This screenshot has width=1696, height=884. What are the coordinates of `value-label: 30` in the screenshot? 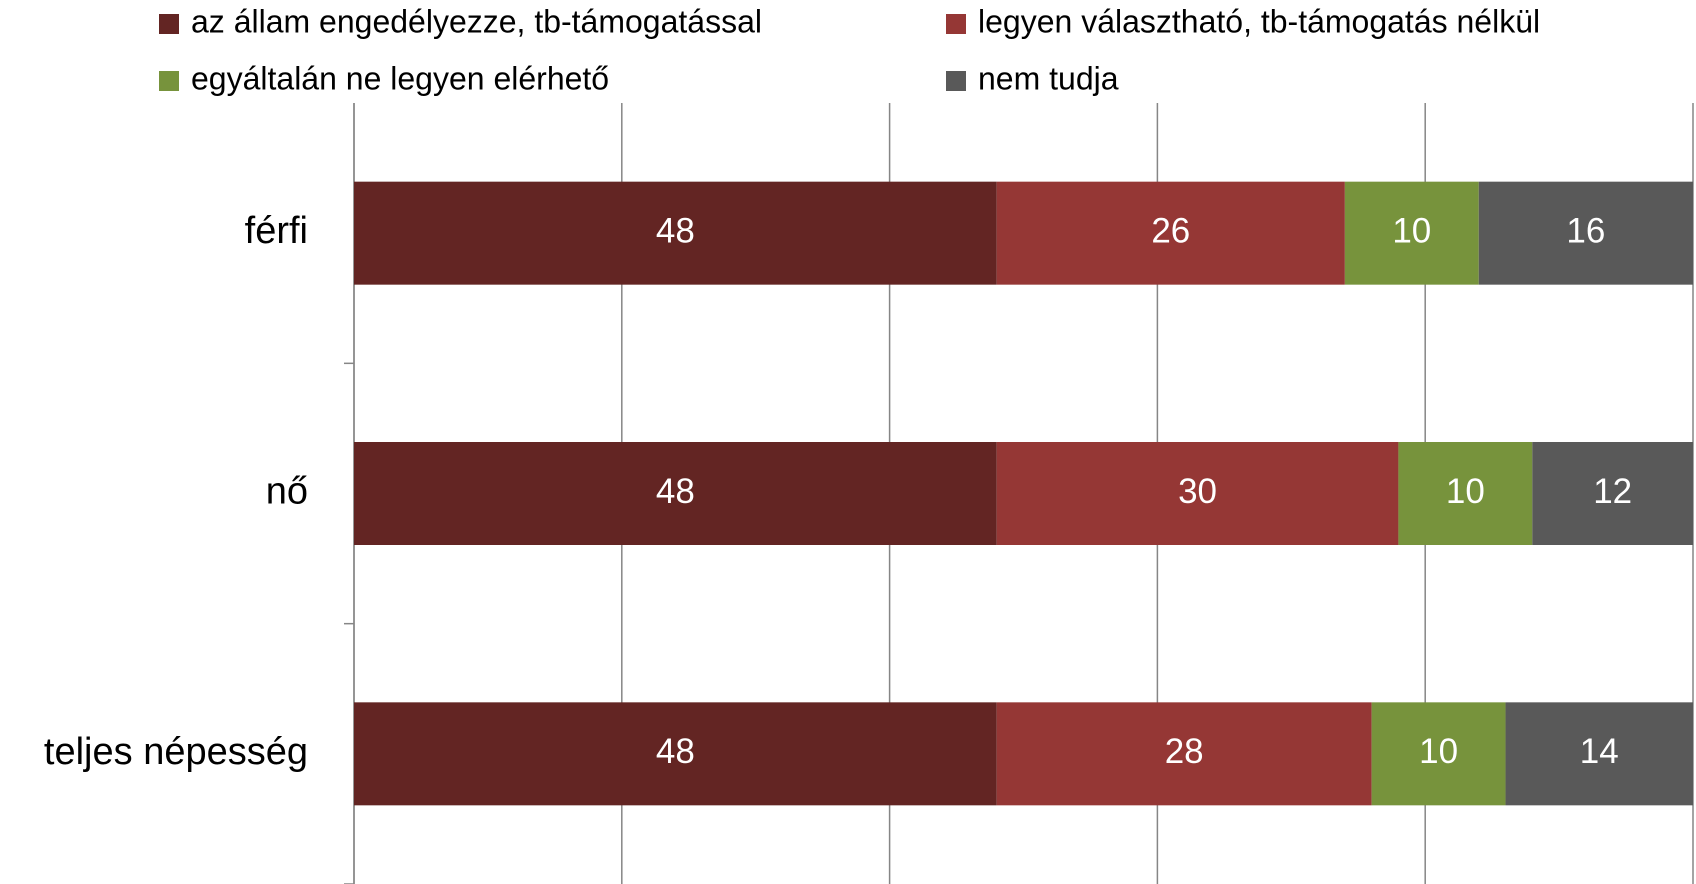 It's located at (1197, 491).